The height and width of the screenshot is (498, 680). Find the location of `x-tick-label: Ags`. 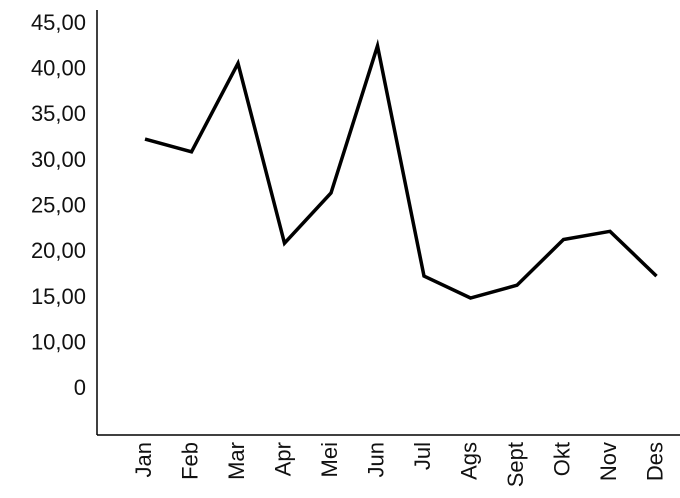

x-tick-label: Ags is located at coordinates (468, 461).